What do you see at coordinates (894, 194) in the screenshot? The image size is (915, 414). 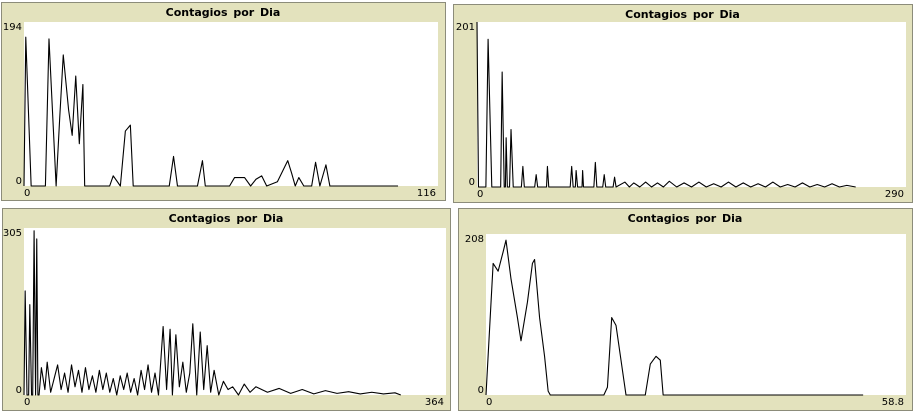 I see `x-tick-label: 290` at bounding box center [894, 194].